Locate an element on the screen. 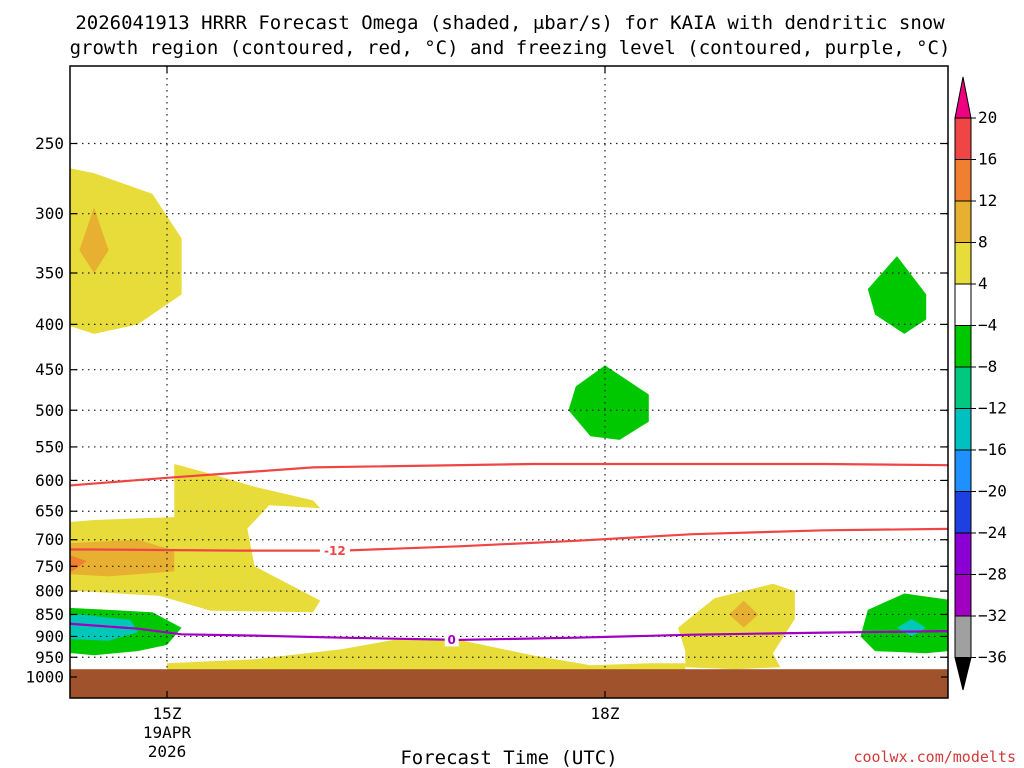 This screenshot has width=1024, height=768. colorbar-label: −32 is located at coordinates (992, 615).